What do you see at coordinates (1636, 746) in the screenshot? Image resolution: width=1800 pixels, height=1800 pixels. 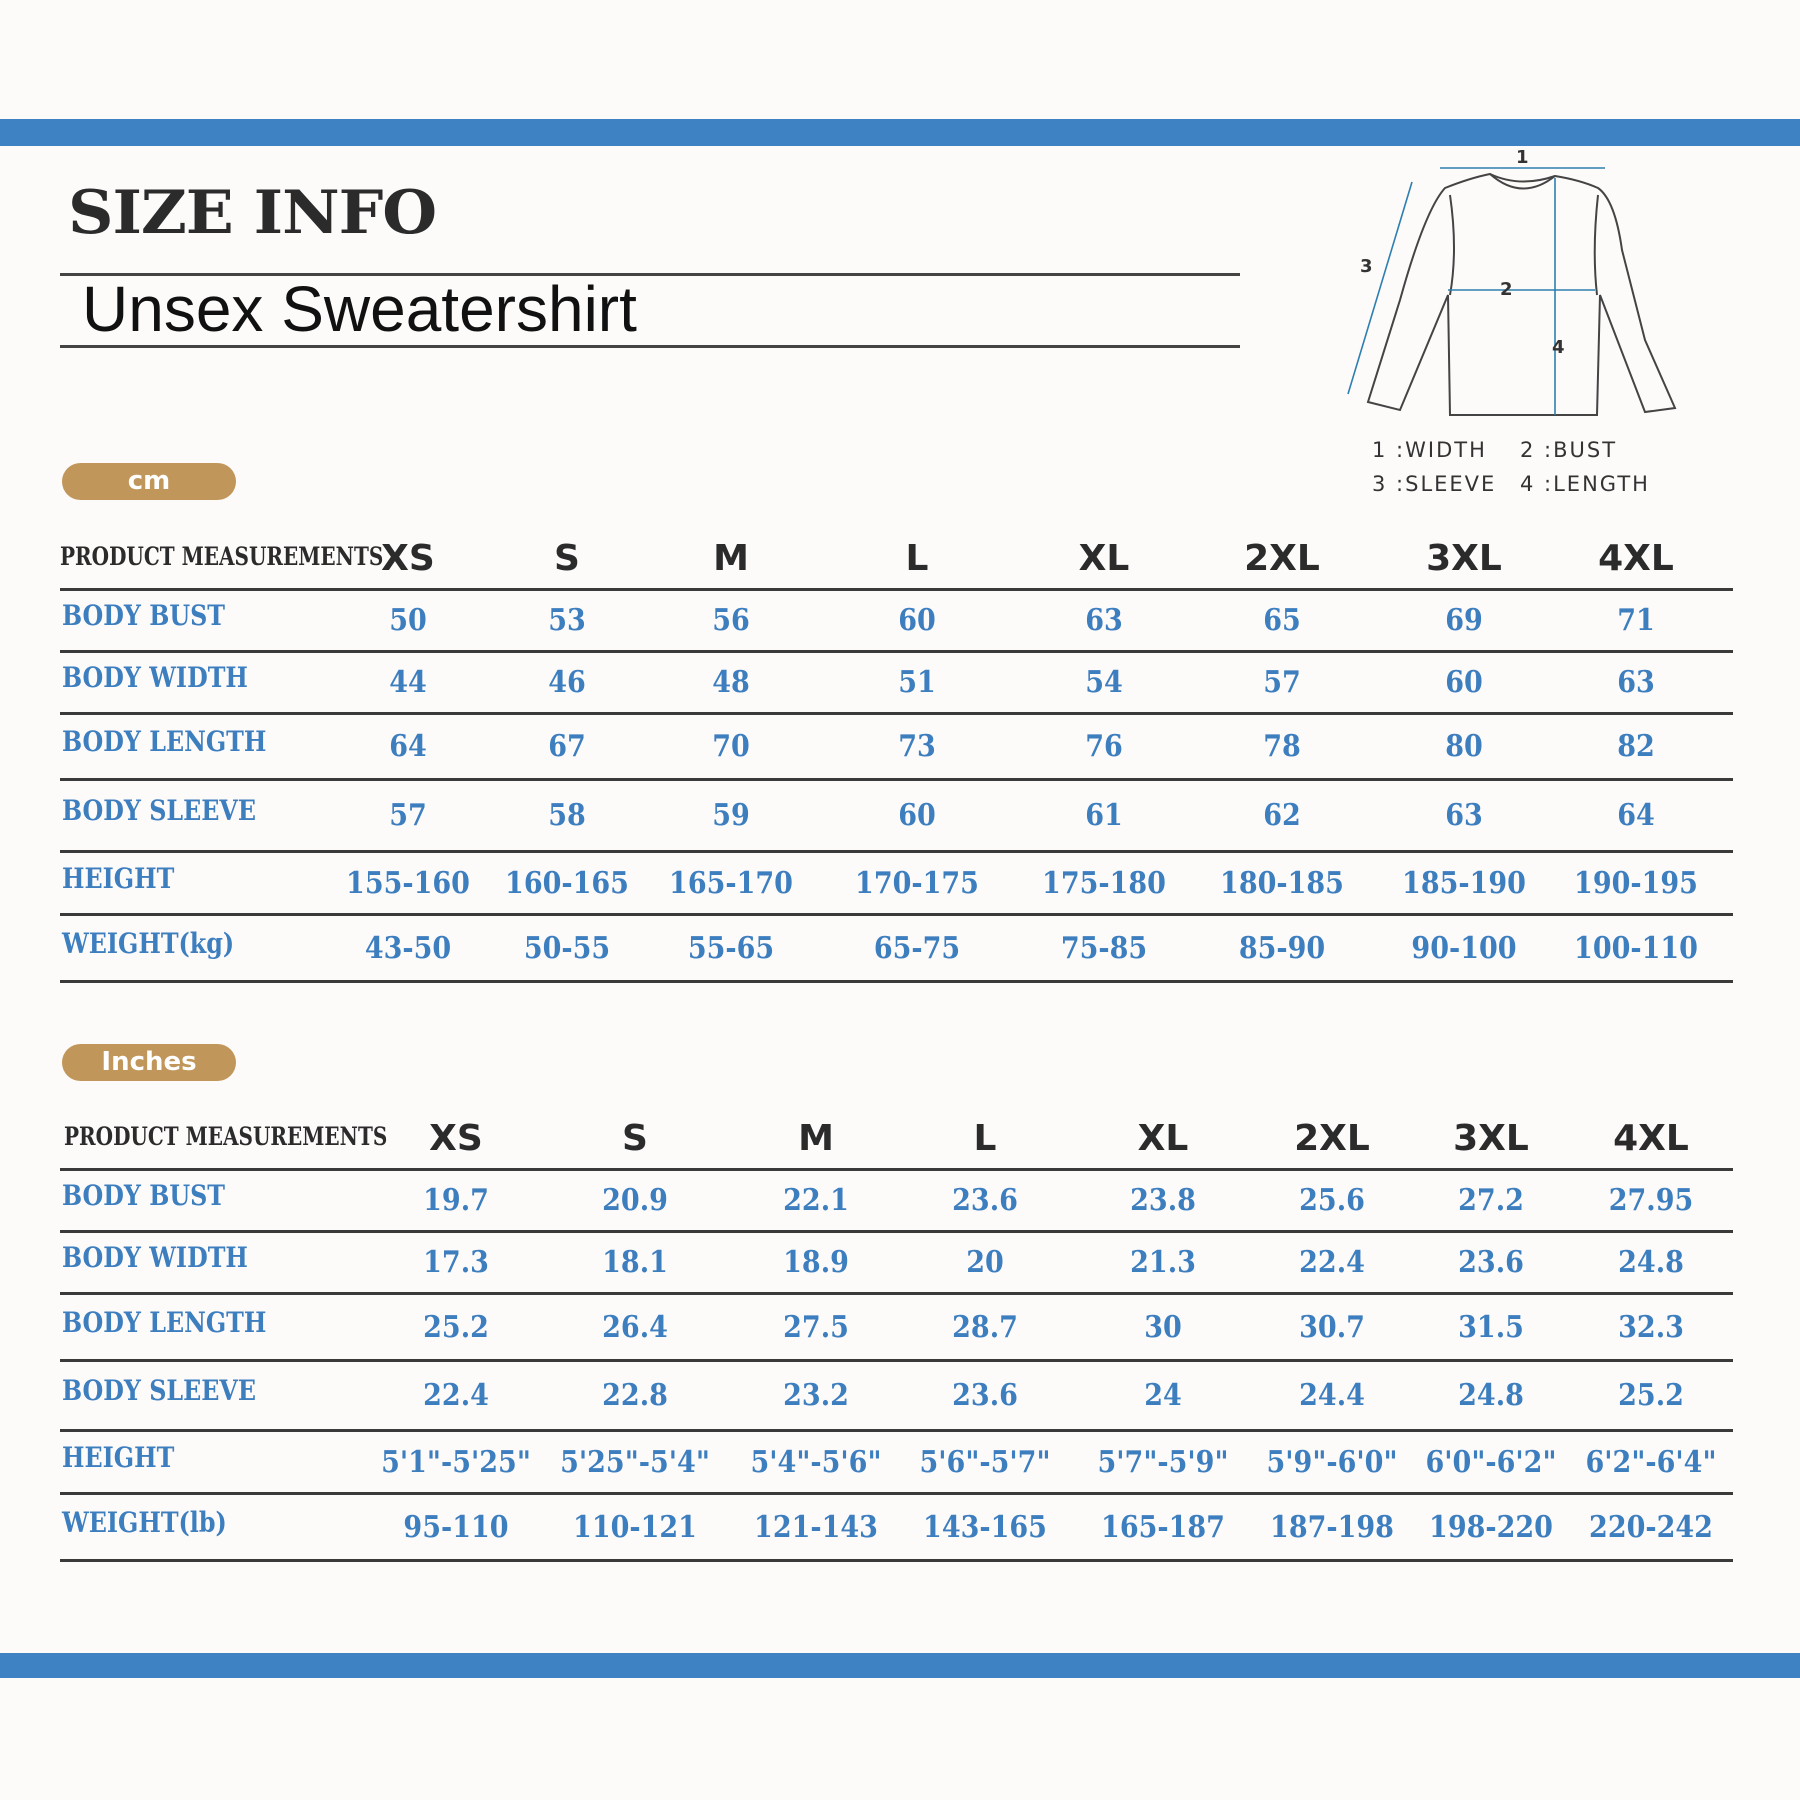 I see `table-cell: 82` at bounding box center [1636, 746].